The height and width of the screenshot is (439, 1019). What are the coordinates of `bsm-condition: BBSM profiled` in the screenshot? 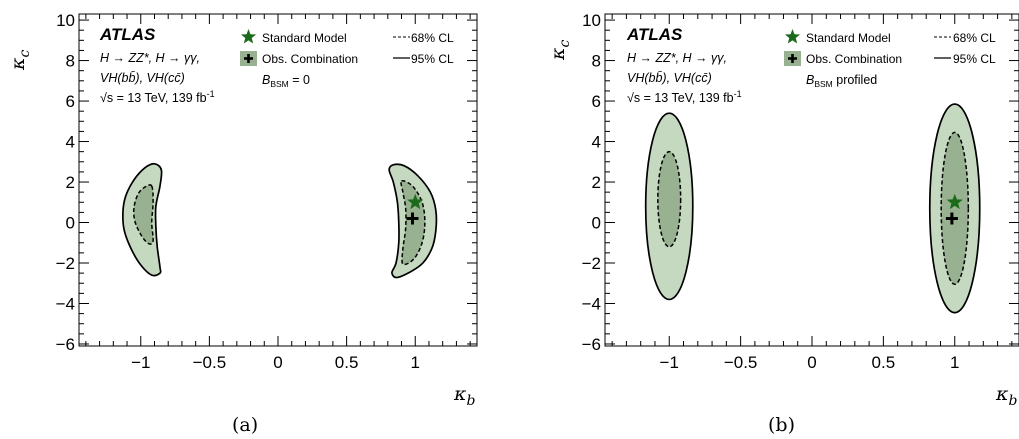 It's located at (841, 81).